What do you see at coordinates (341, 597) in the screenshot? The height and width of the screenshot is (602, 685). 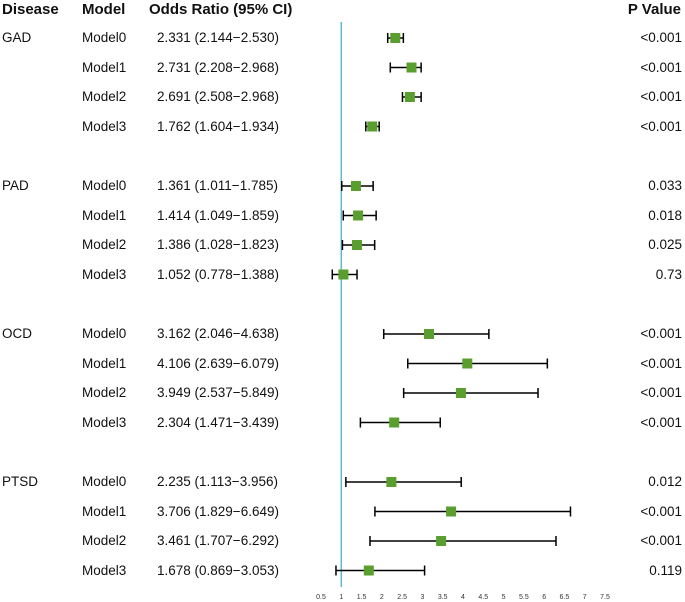 I see `x-tick-label: 1` at bounding box center [341, 597].